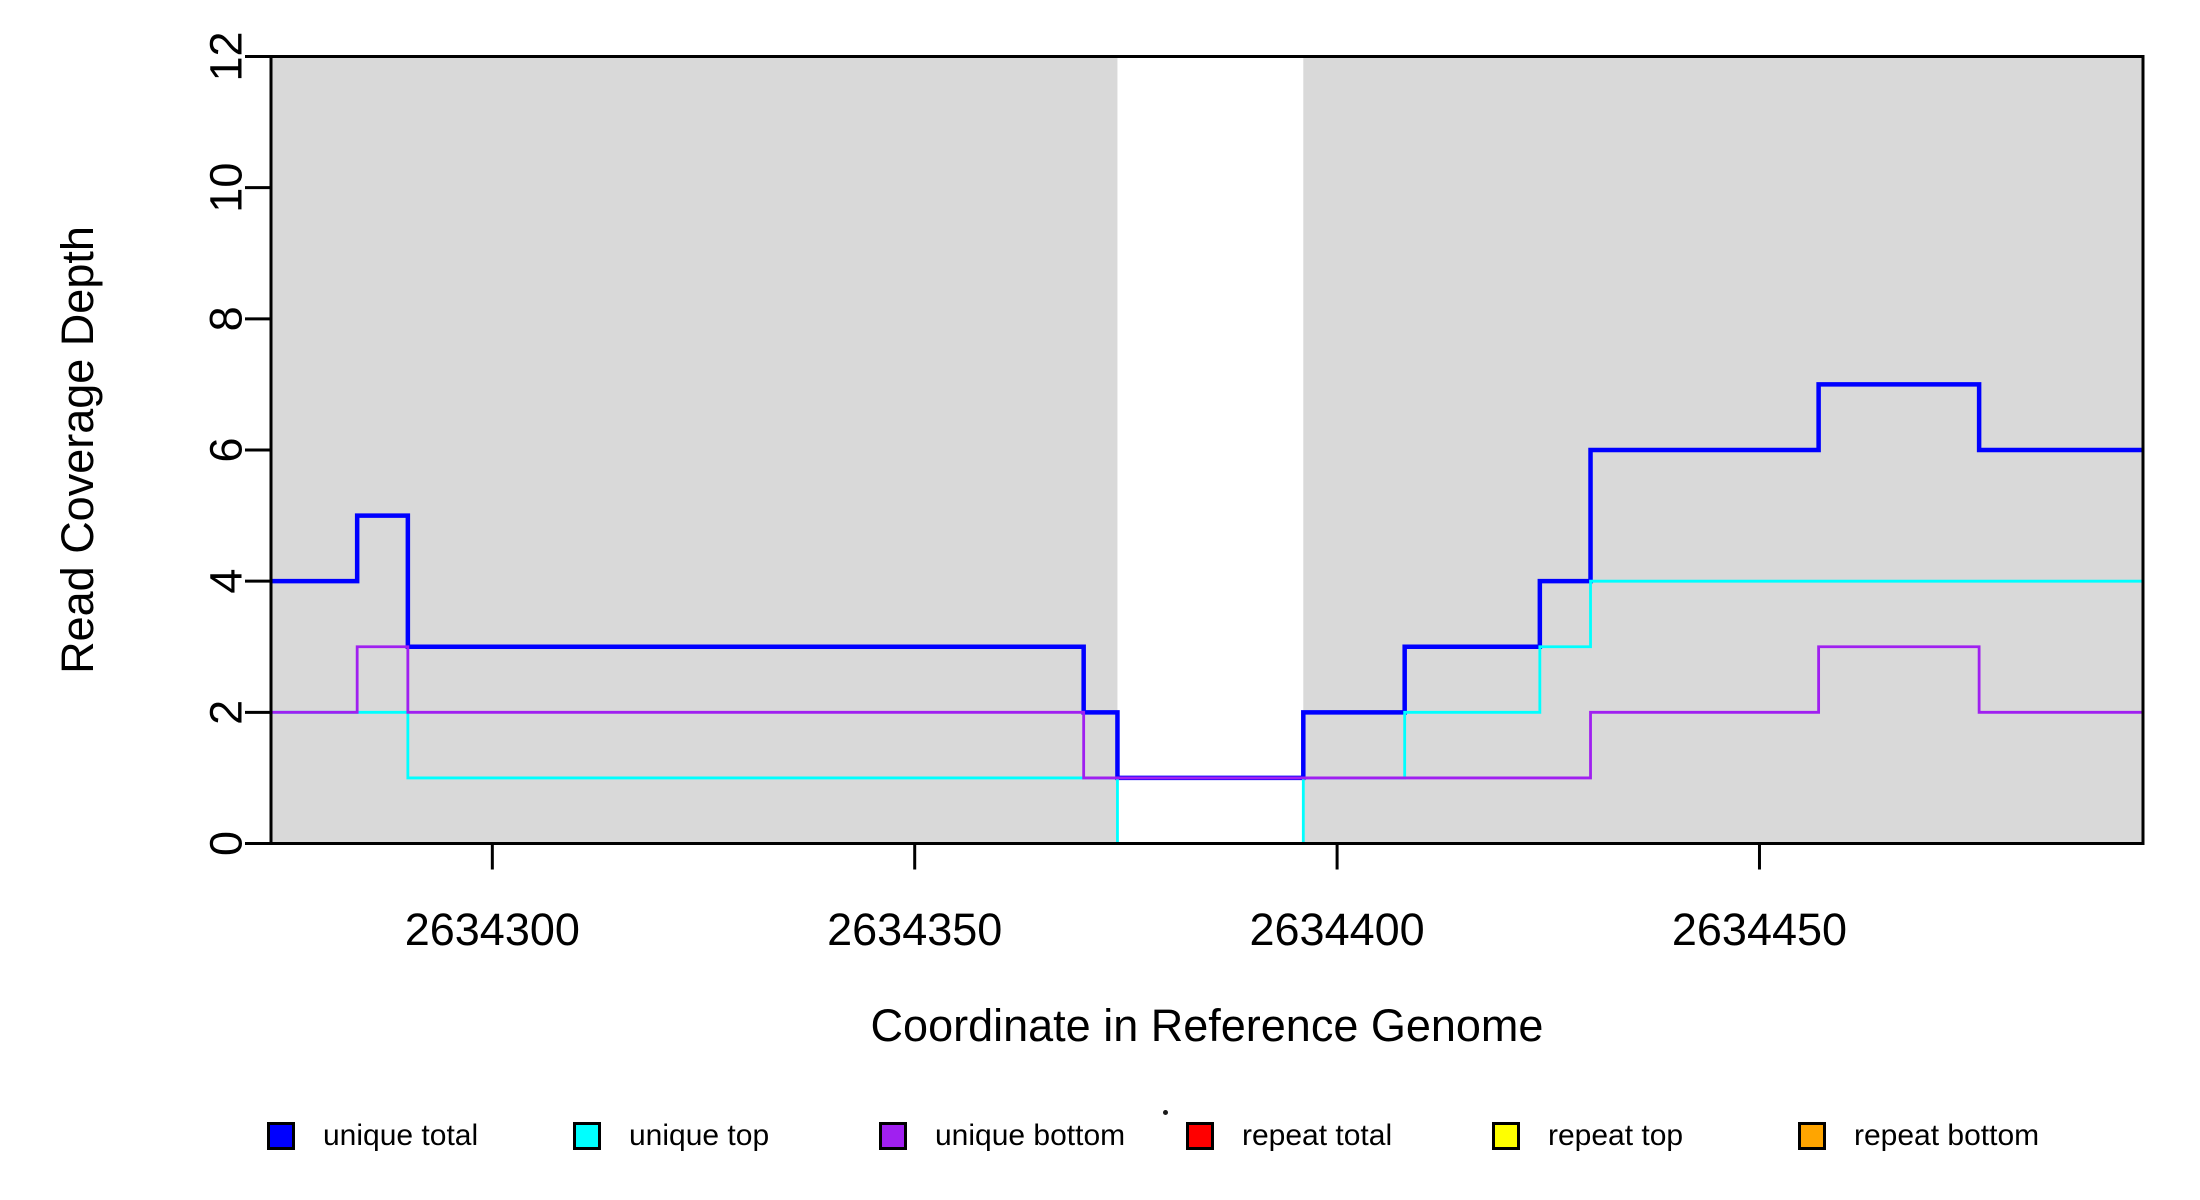 The height and width of the screenshot is (1200, 2200). I want to click on legend-item-repeat-total: repeat total, so click(1289, 1135).